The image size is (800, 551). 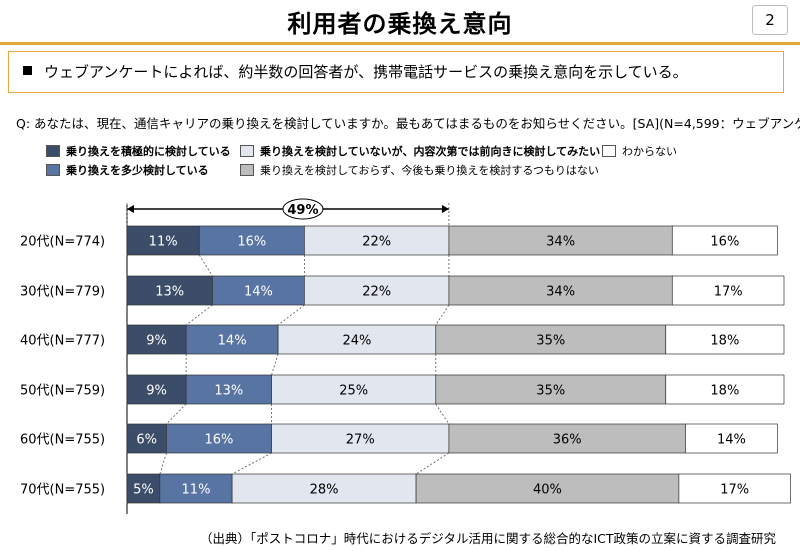 I want to click on page-title: 利用者の乗換え意向, so click(x=400, y=24).